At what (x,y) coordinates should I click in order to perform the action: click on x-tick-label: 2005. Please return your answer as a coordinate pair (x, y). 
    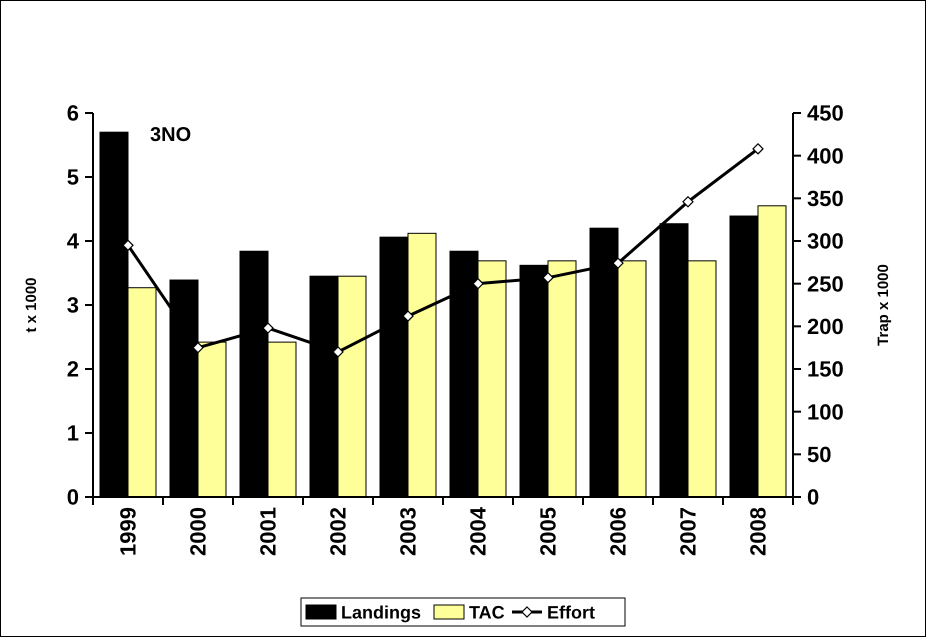
    Looking at the image, I should click on (548, 531).